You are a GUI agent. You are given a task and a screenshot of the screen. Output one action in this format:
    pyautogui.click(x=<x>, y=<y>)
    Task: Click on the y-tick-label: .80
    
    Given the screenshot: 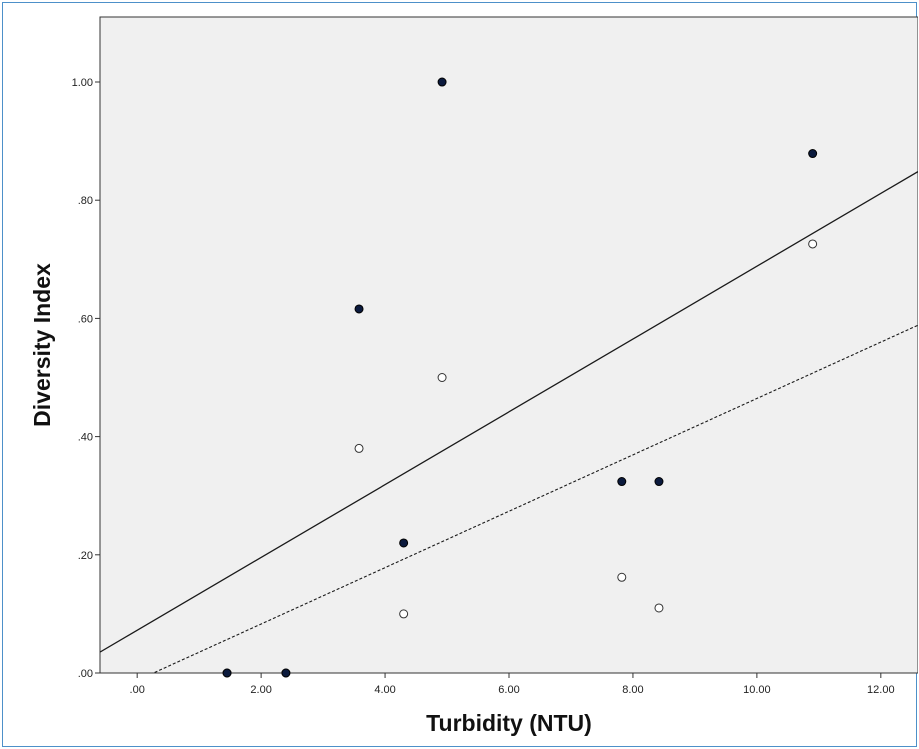 What is the action you would take?
    pyautogui.click(x=85, y=201)
    